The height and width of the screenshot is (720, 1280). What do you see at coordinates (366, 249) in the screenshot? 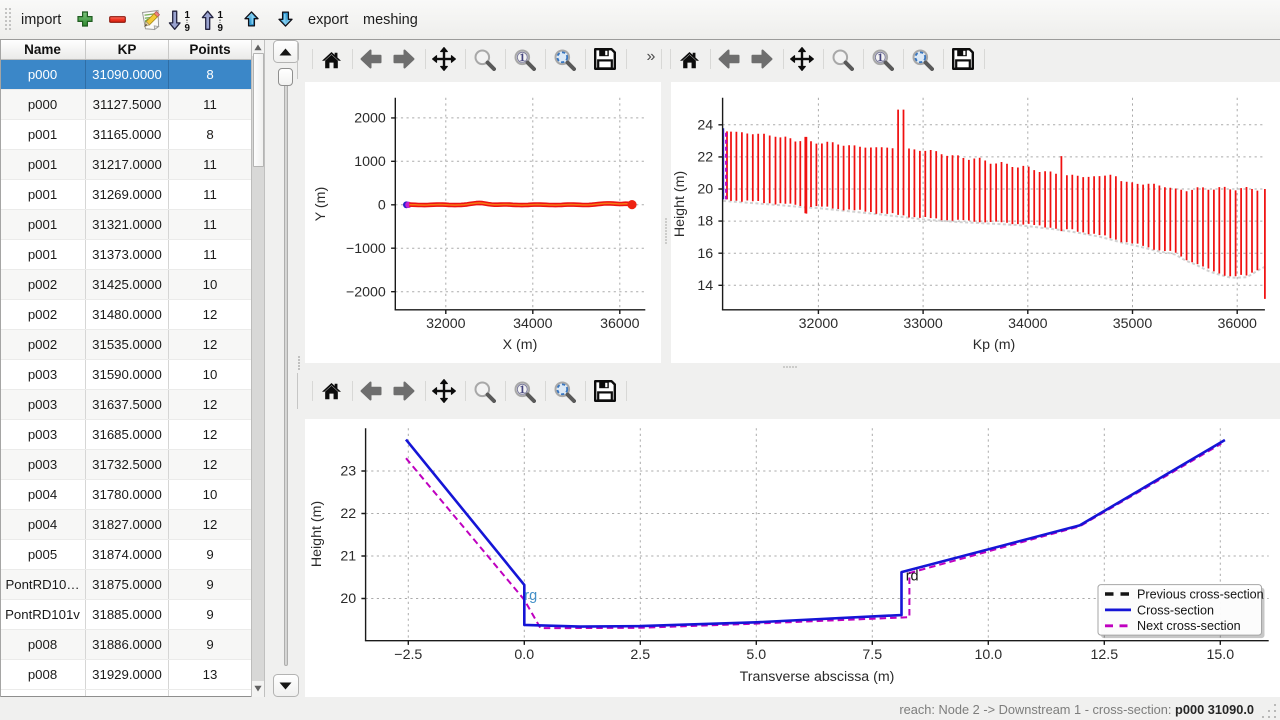
I see `svg-text: −1000` at bounding box center [366, 249].